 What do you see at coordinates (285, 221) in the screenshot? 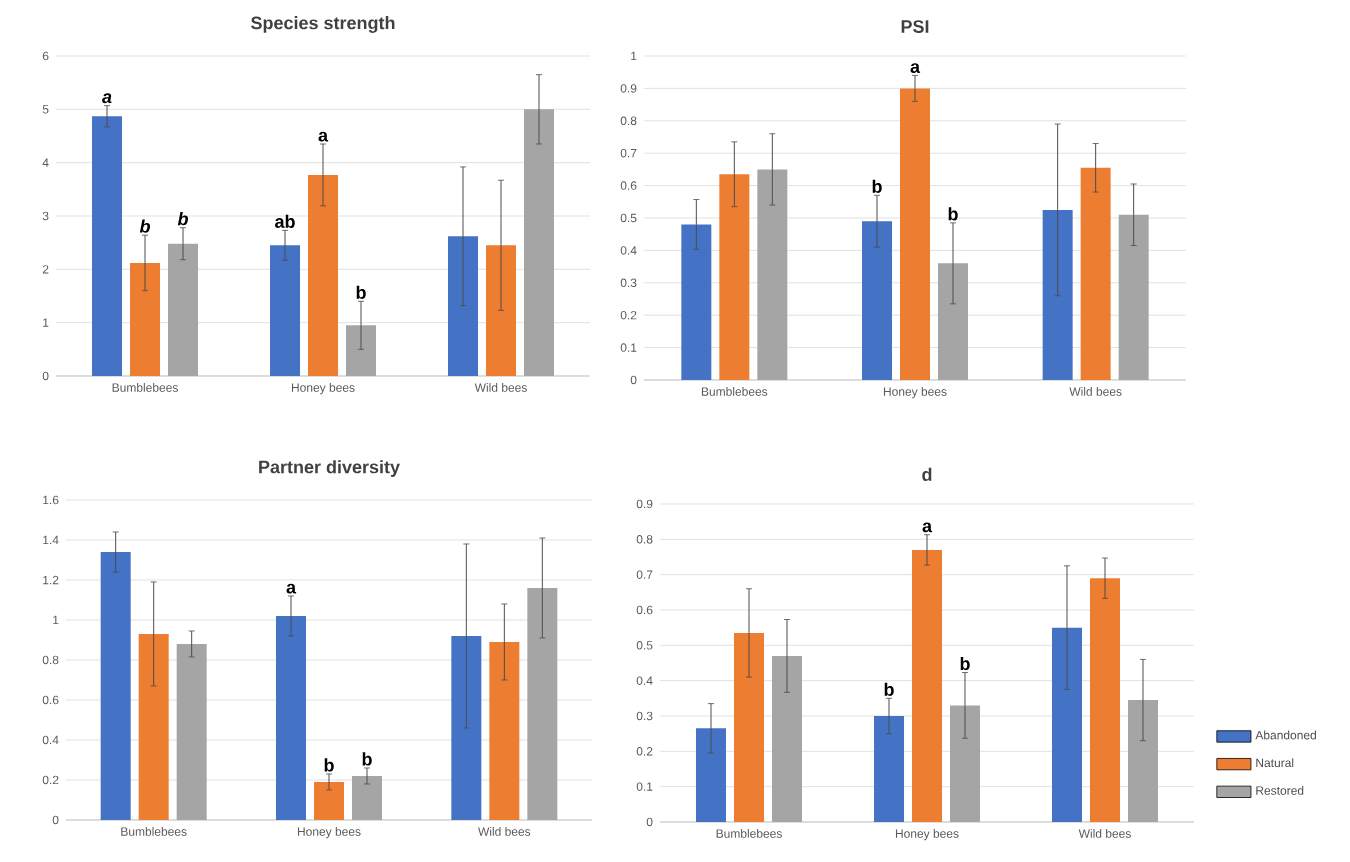
I see `annotation: ab` at bounding box center [285, 221].